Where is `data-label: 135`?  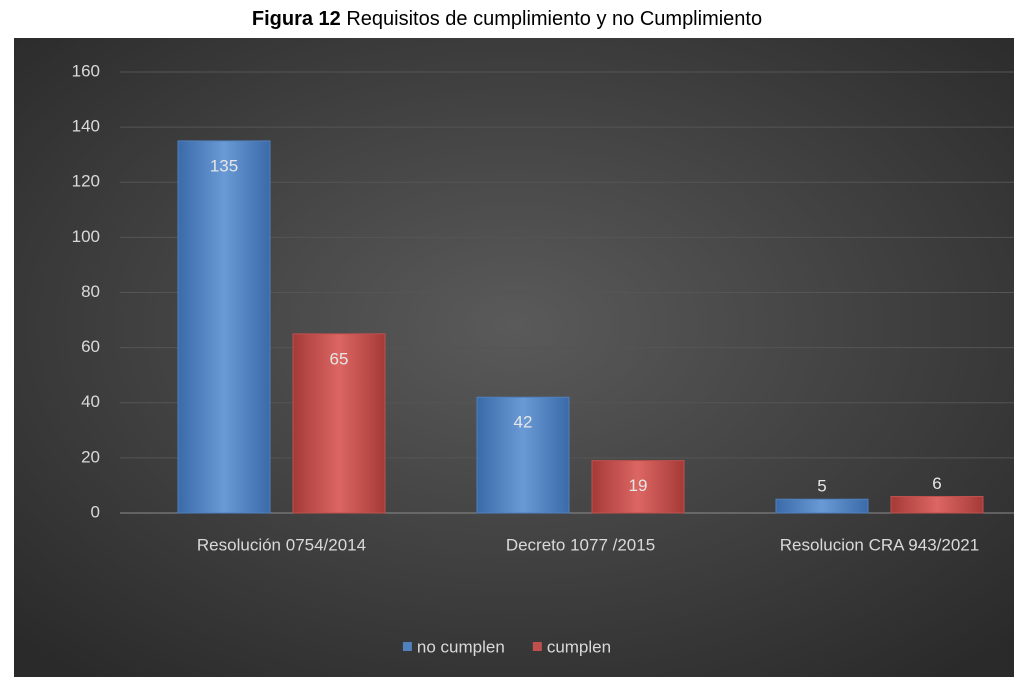 data-label: 135 is located at coordinates (224, 165).